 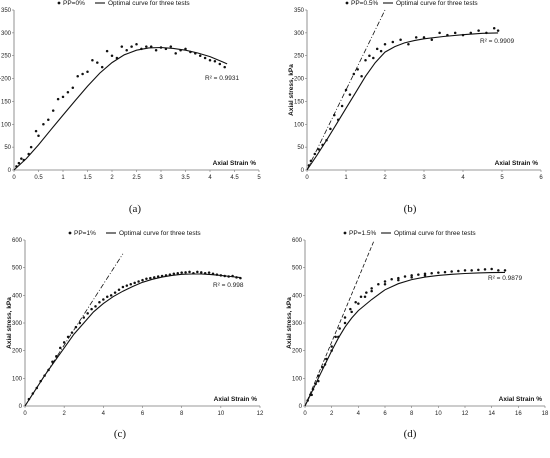 I want to click on panel-caption: (a), so click(x=135, y=209).